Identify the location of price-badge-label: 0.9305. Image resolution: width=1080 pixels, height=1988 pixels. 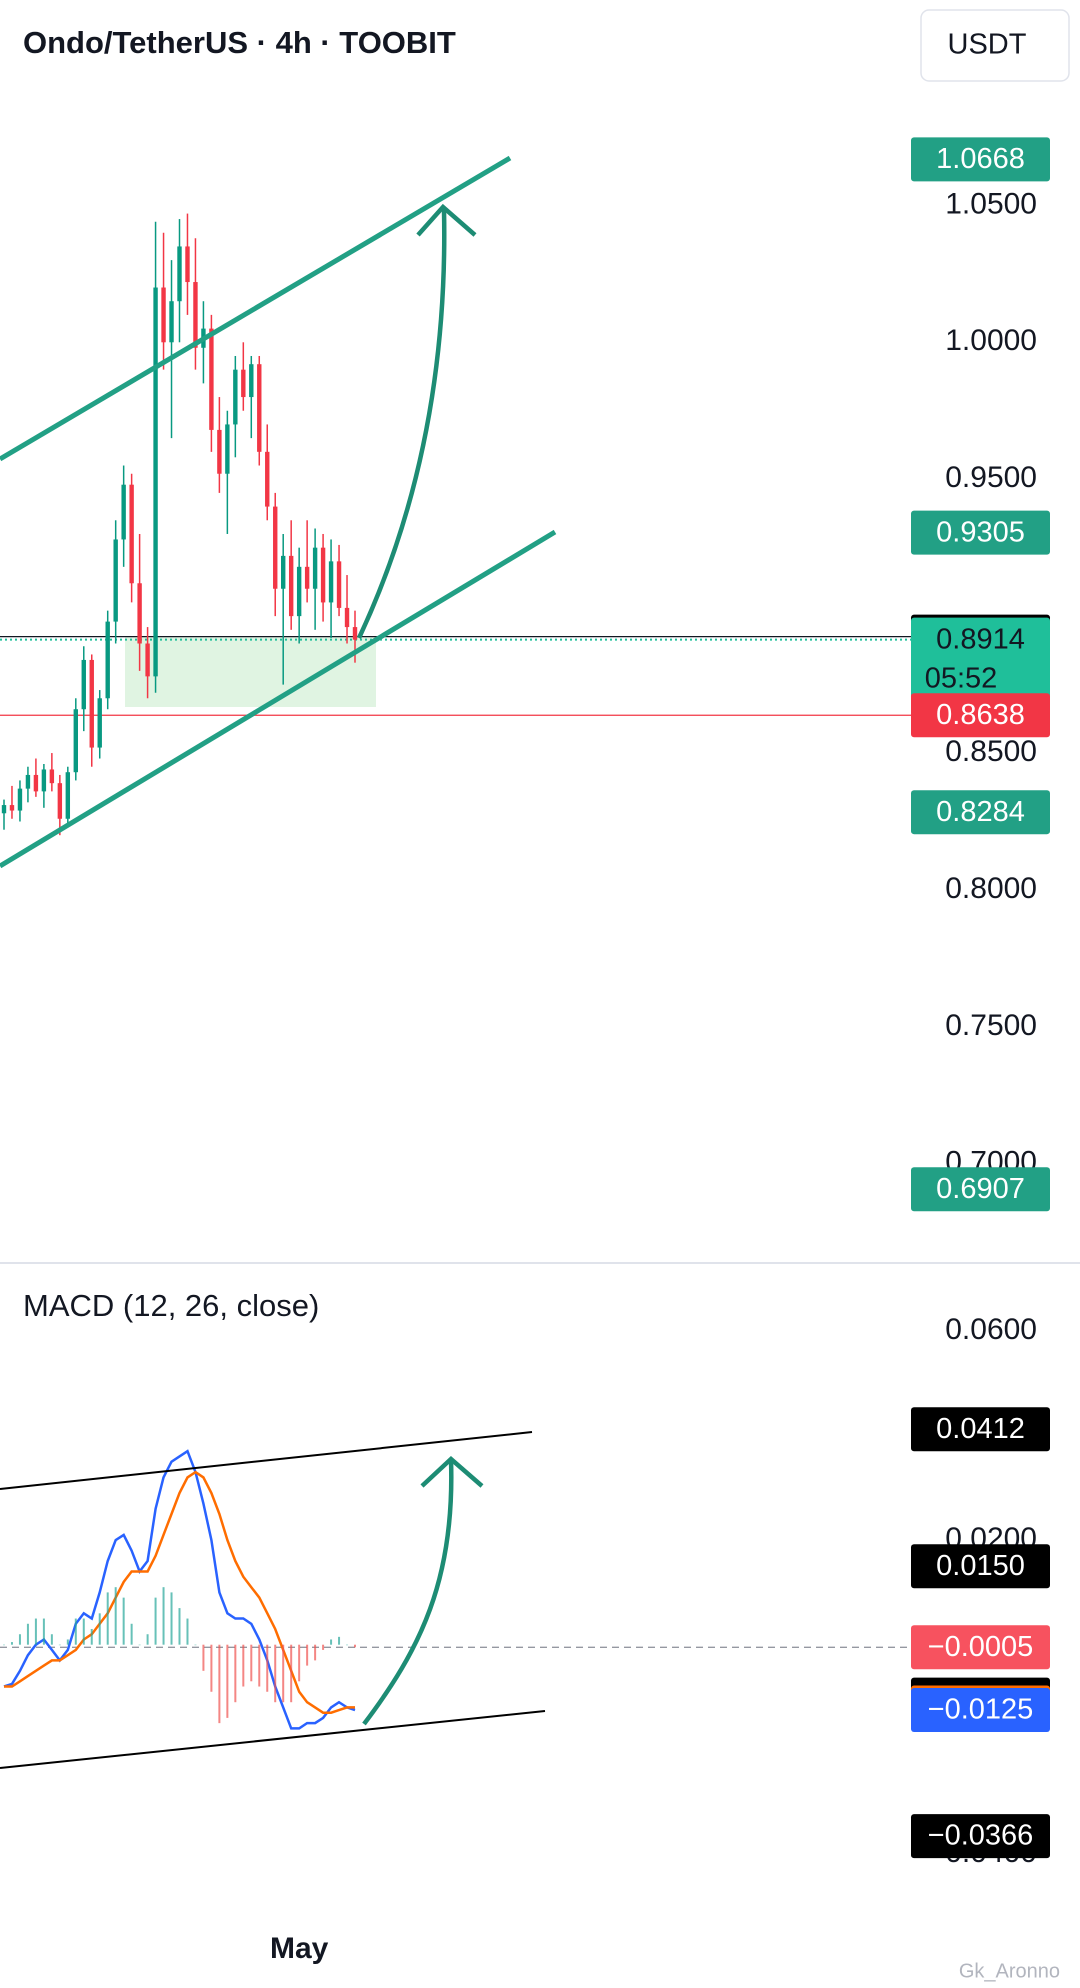
(980, 532).